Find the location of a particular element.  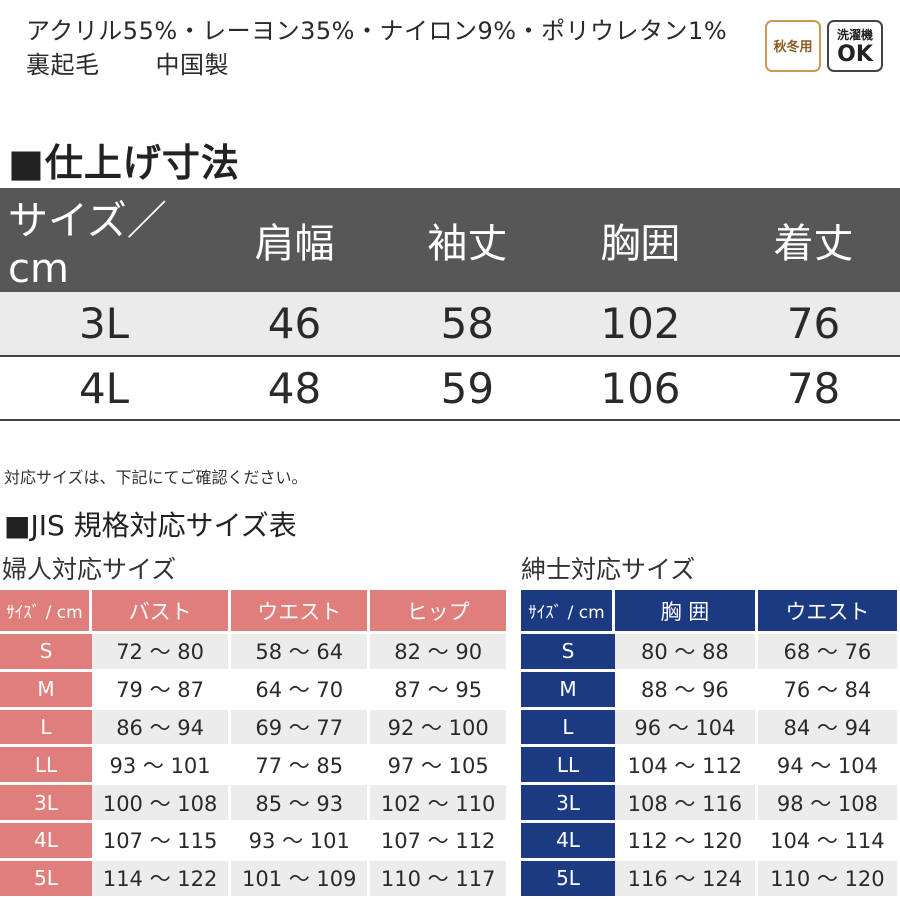

value-cell: 59 is located at coordinates (467, 388).